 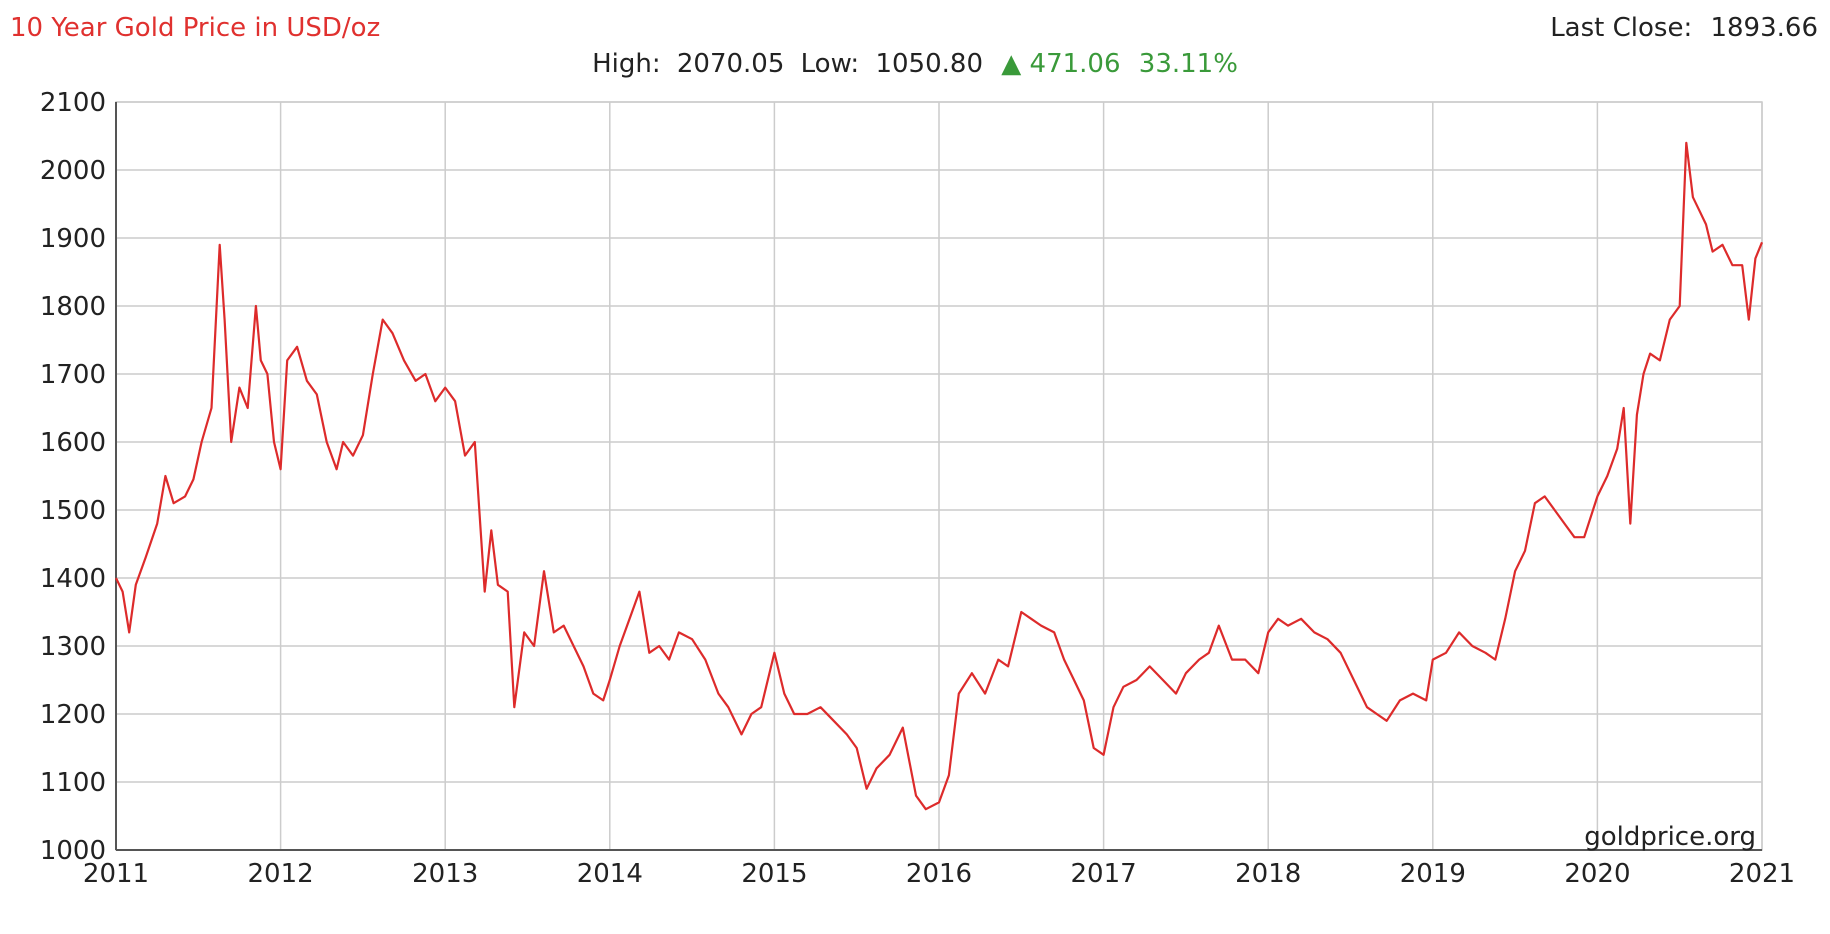 I want to click on watermark: goldprice.org, so click(x=1670, y=837).